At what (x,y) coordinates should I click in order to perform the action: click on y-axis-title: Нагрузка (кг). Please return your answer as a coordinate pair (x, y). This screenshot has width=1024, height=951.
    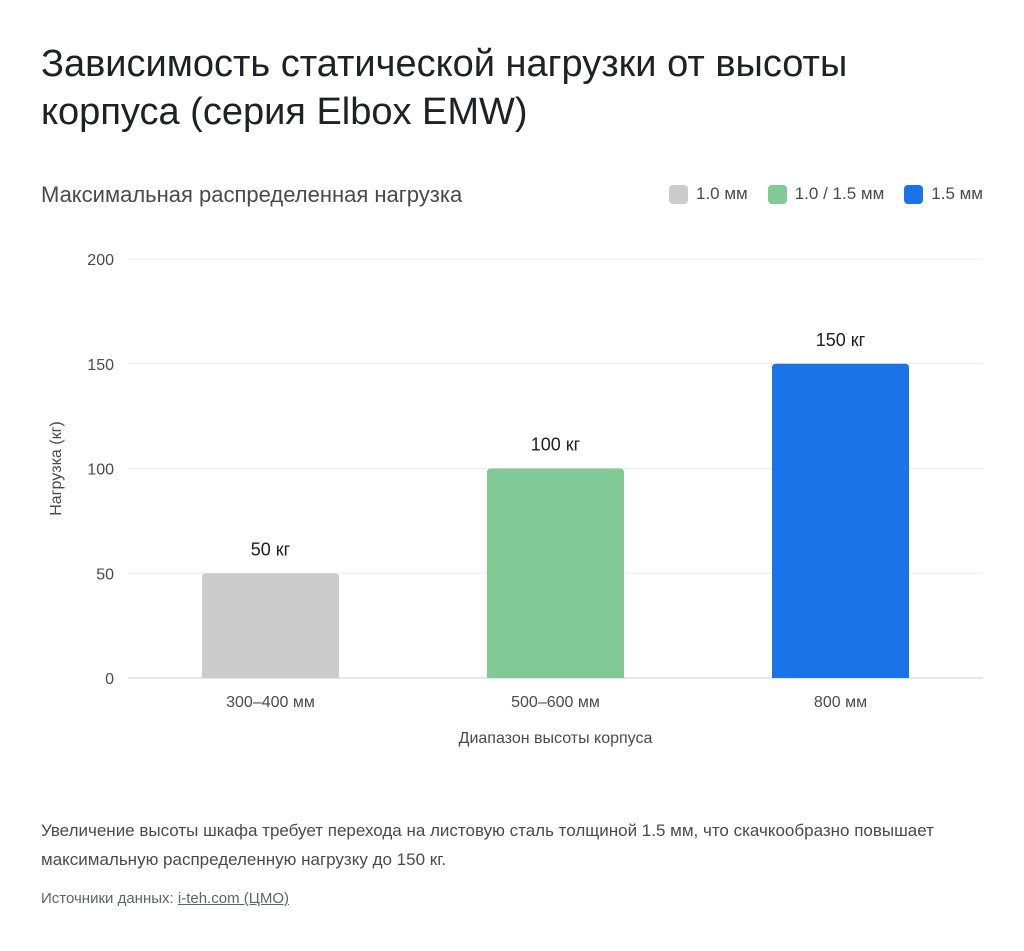
    Looking at the image, I should click on (56, 468).